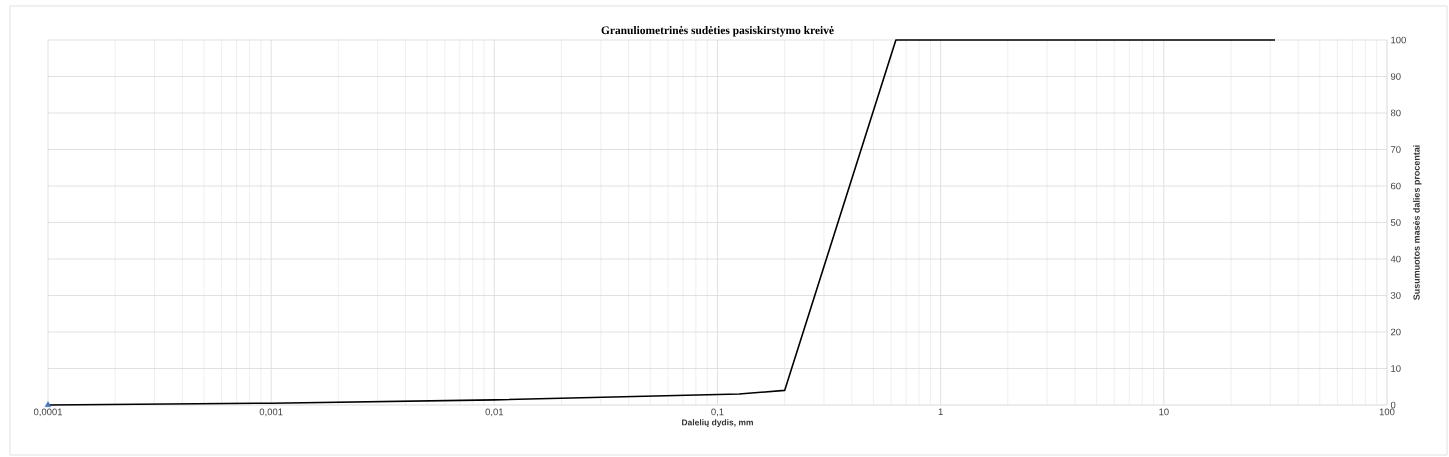 The height and width of the screenshot is (457, 1449). I want to click on x-tick-label: 0,01, so click(494, 412).